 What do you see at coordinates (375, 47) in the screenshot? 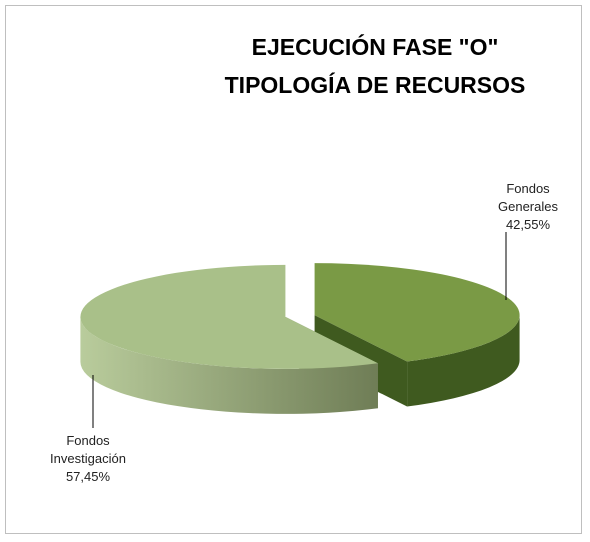
I see `chart-title: EJECUCIÓN FASE "O"` at bounding box center [375, 47].